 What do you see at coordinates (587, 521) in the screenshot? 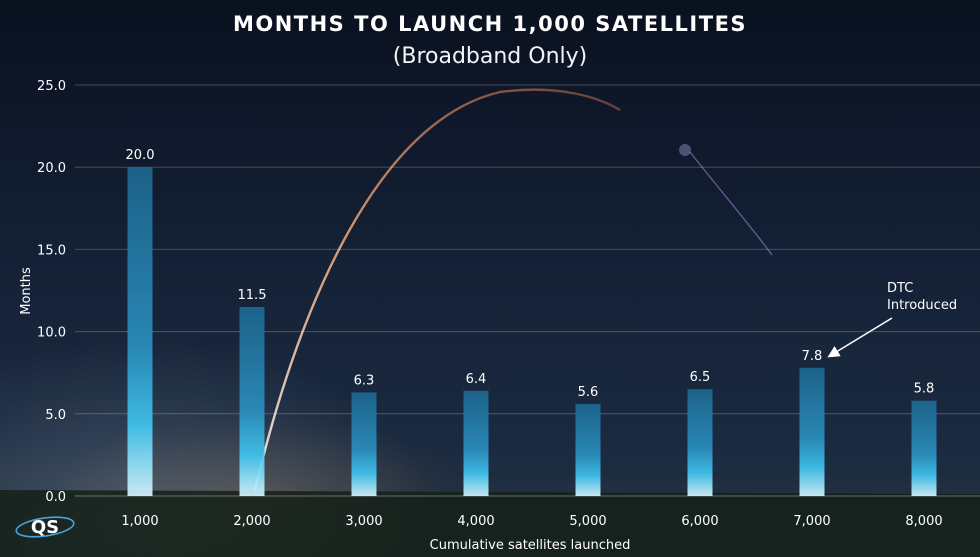
I see `x-tick-label: 5,000` at bounding box center [587, 521].